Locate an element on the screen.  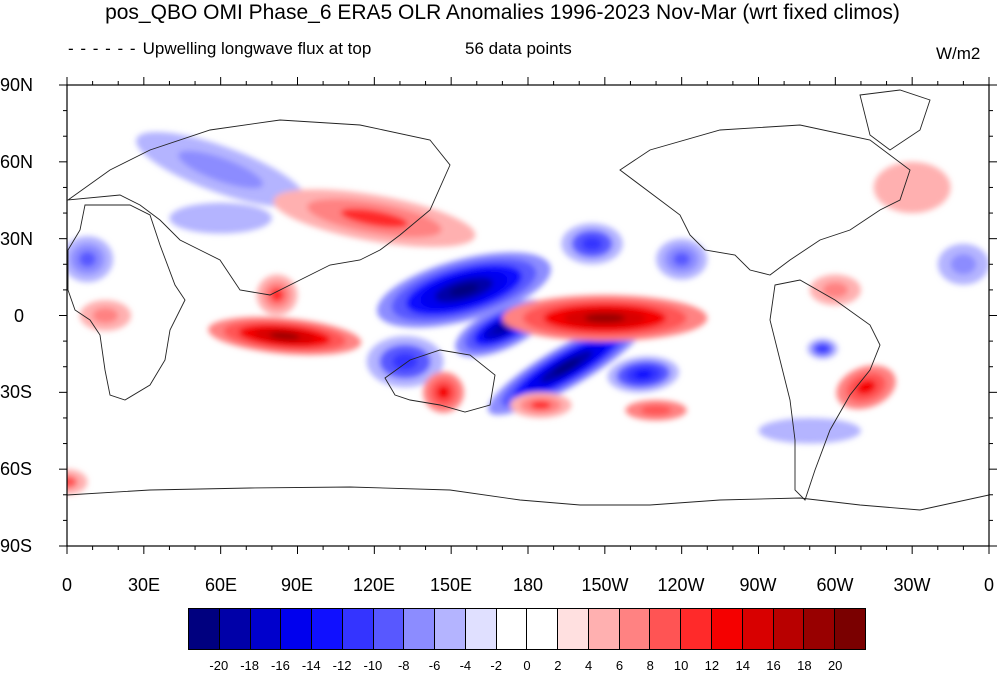
colorbar-label: 14 is located at coordinates (742, 665).